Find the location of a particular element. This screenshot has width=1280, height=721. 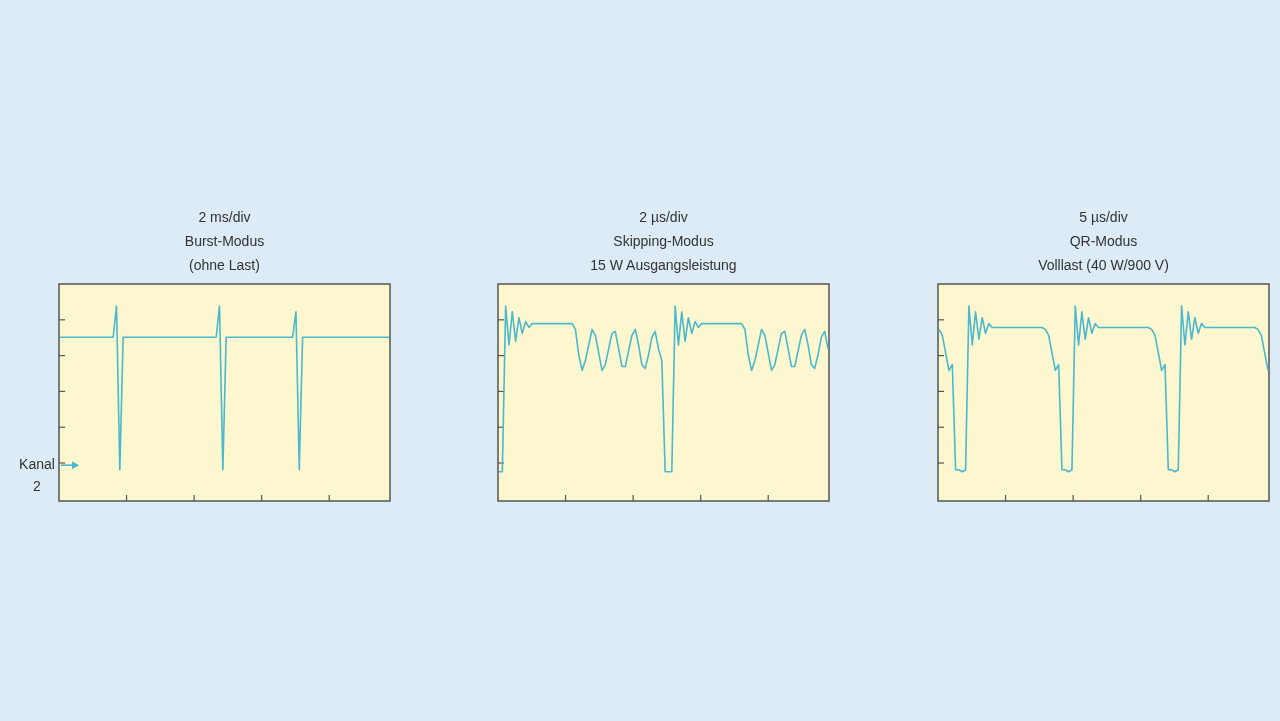

chart-title: 2 µs/div is located at coordinates (663, 217).